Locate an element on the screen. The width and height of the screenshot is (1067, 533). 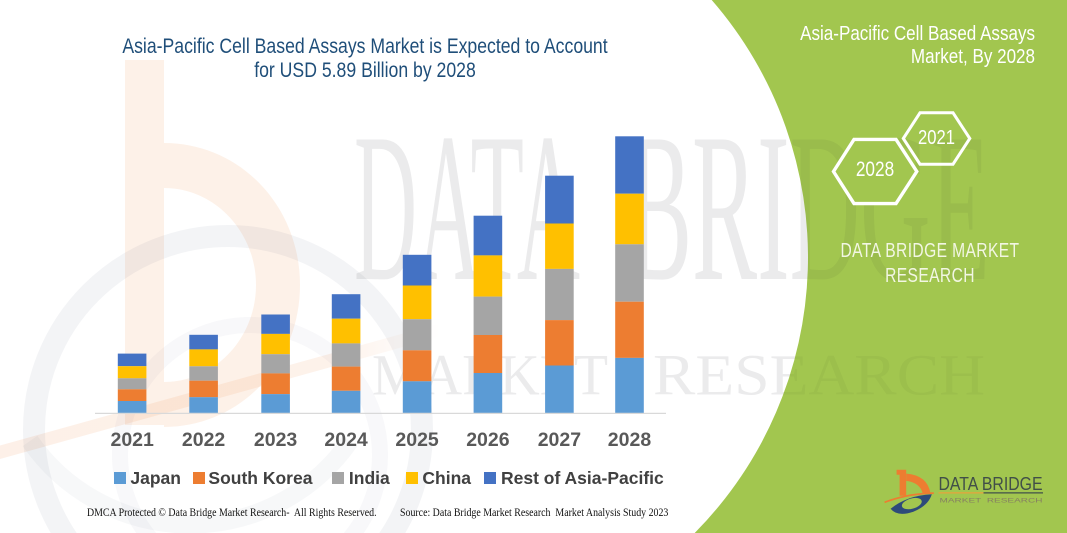
svg-text: MARKET RESEARCH is located at coordinates (991, 501).